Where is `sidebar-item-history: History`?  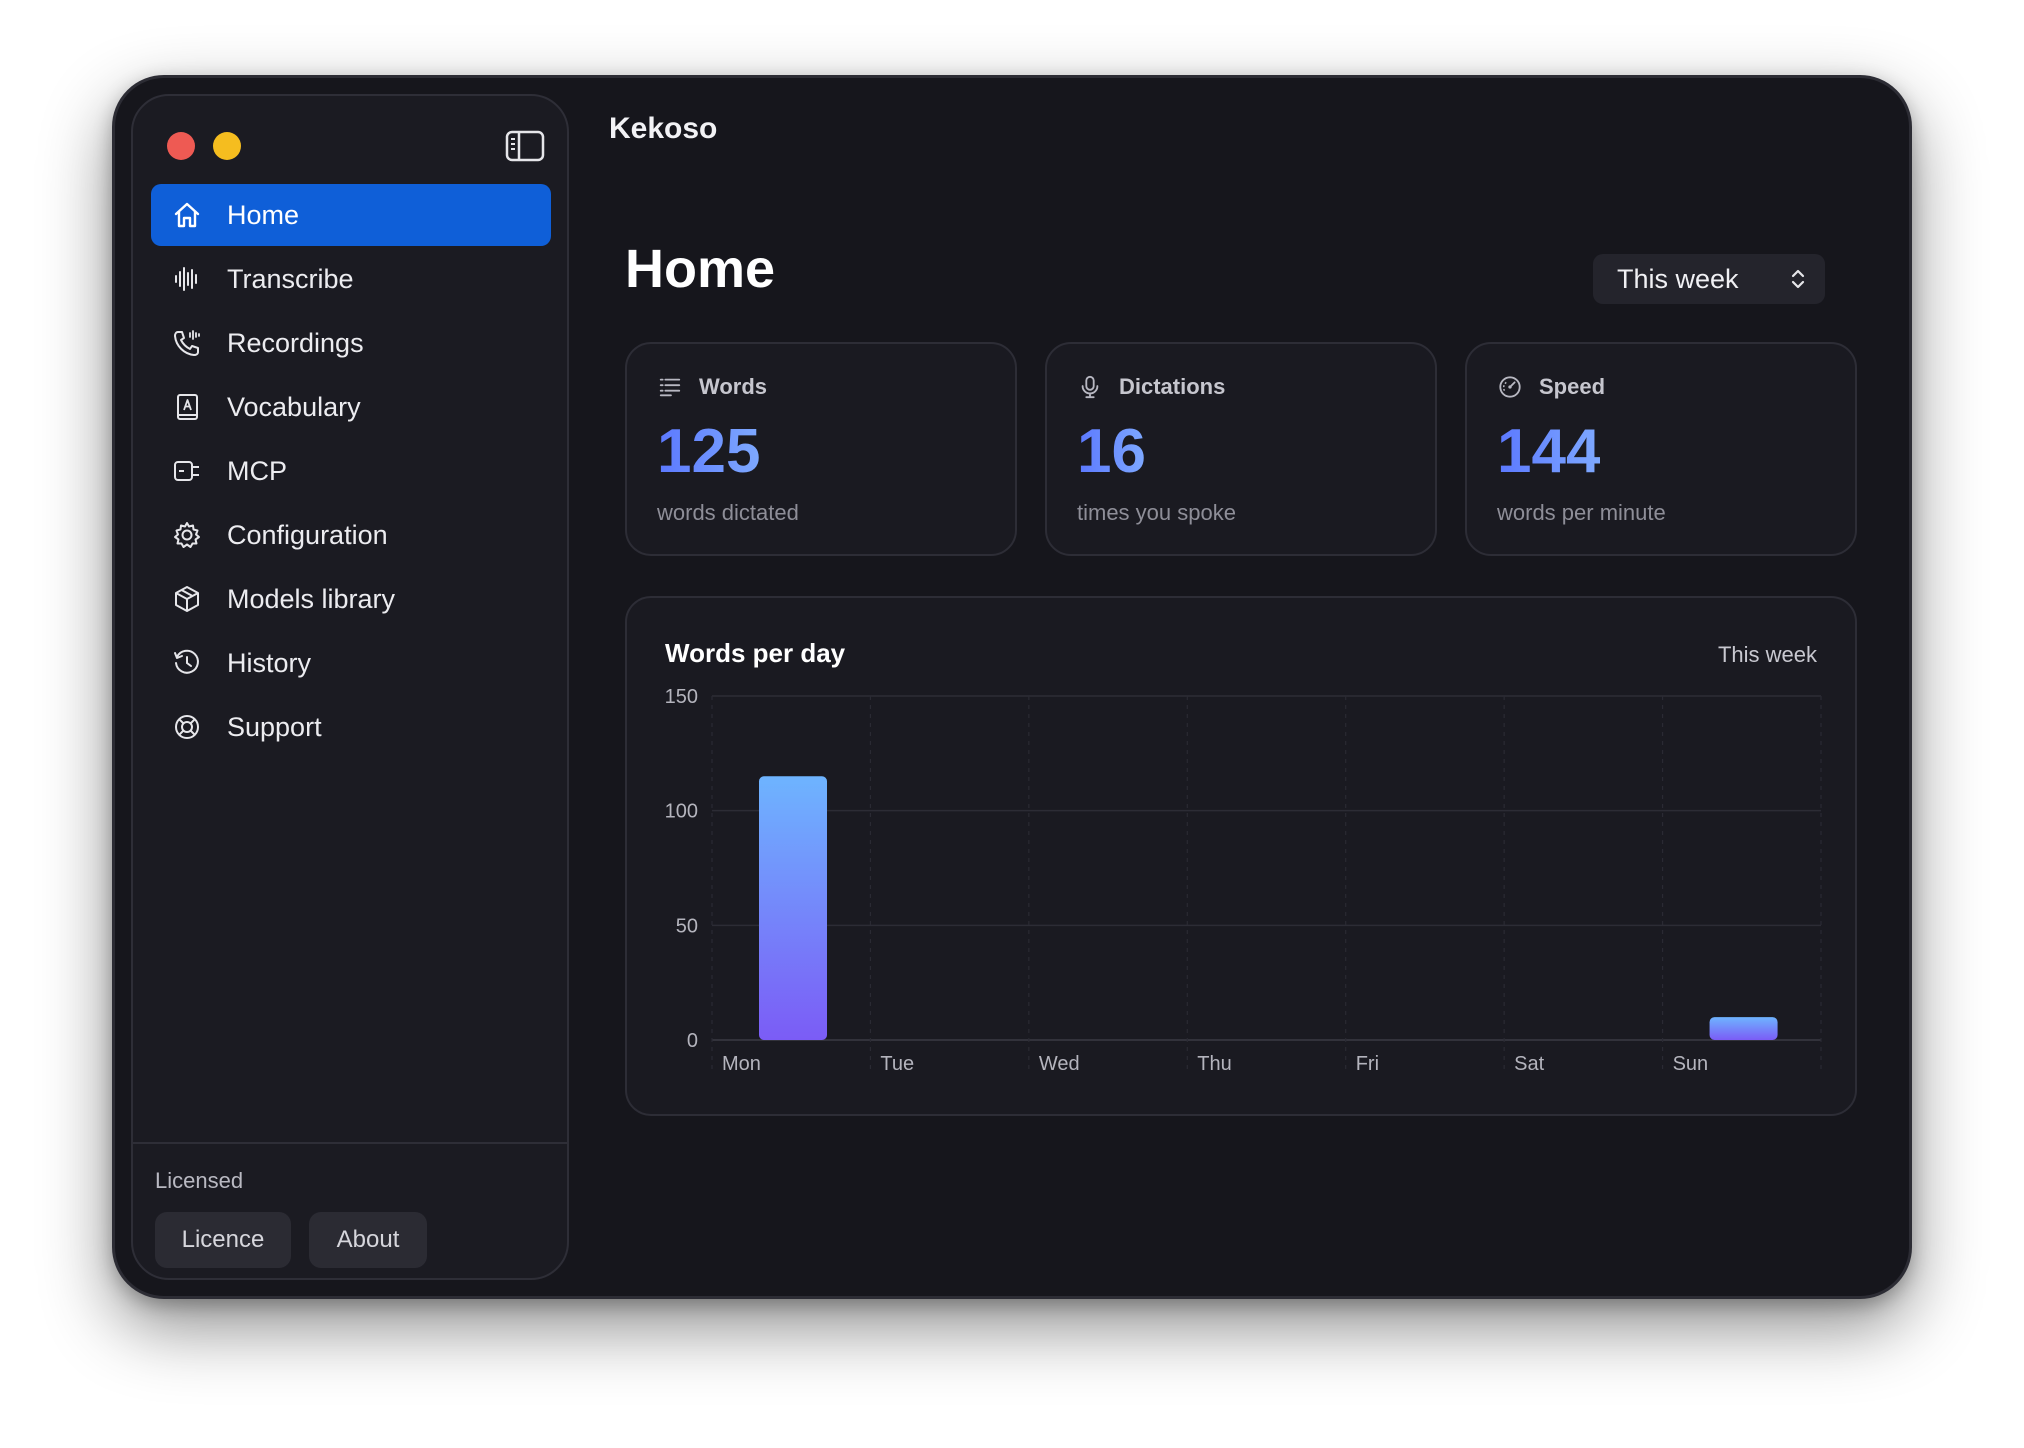
sidebar-item-history: History is located at coordinates (351, 663).